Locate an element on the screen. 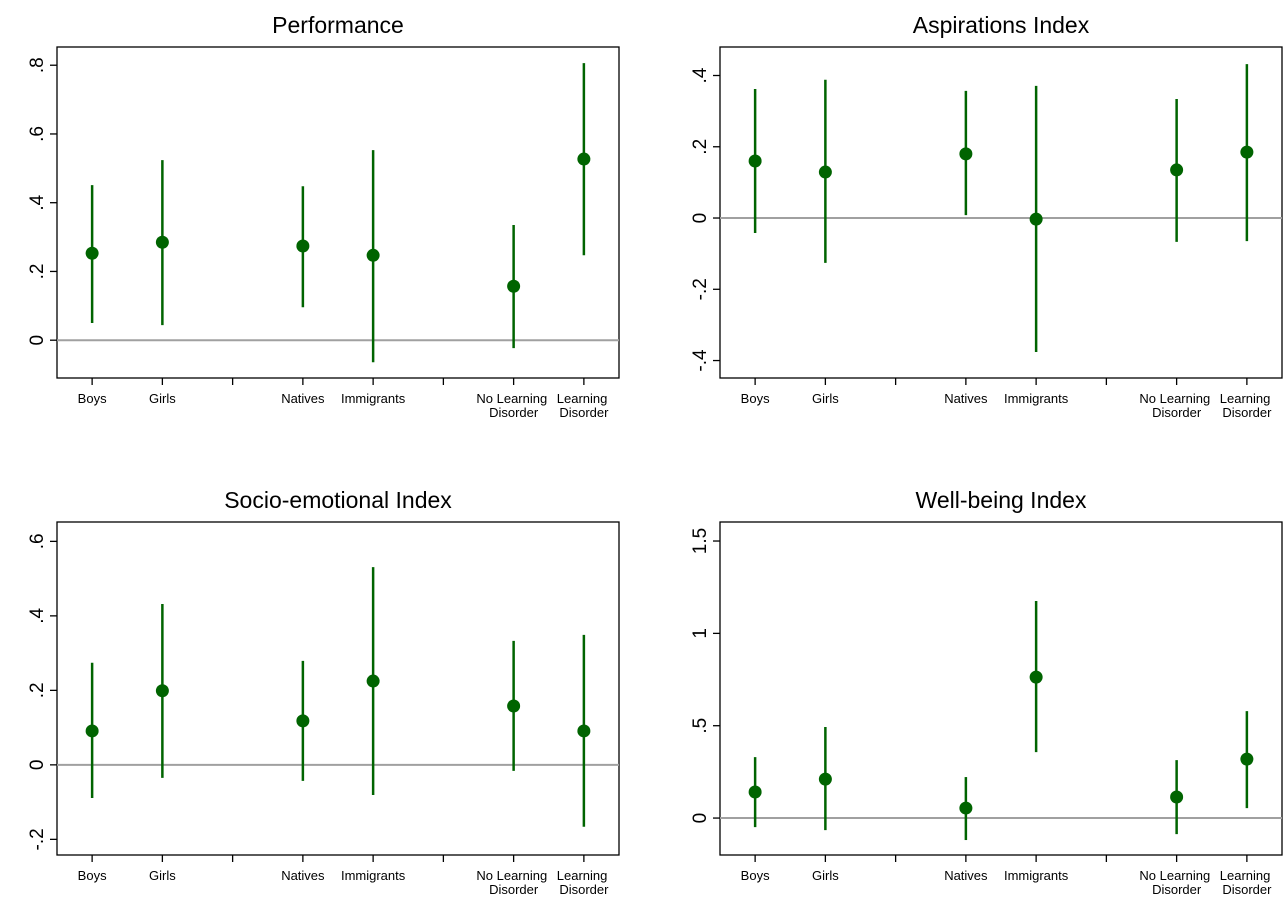 Image resolution: width=1283 pixels, height=901 pixels. y-tick-label: .5 is located at coordinates (700, 726).